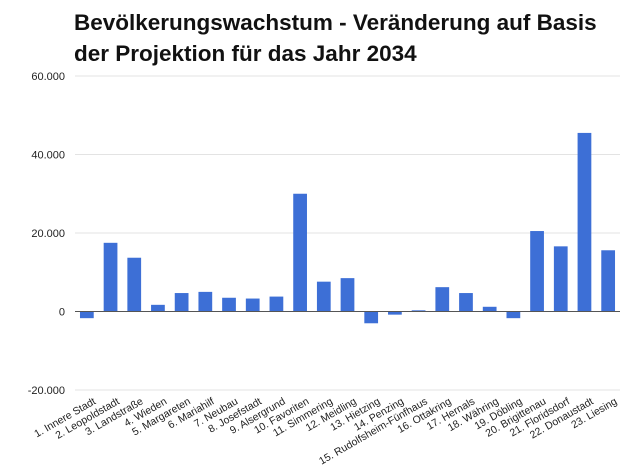  What do you see at coordinates (48, 156) in the screenshot?
I see `y-tick-label: 40.000` at bounding box center [48, 156].